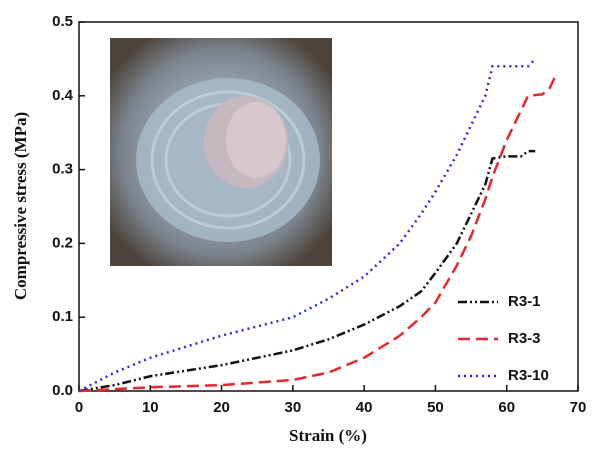 This screenshot has height=451, width=593. What do you see at coordinates (528, 375) in the screenshot?
I see `legend-label: R3-10` at bounding box center [528, 375].